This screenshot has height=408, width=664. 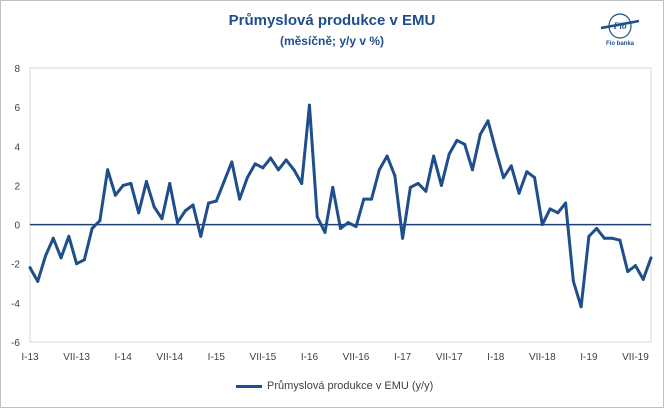 I want to click on x-tick-label: VII-18, so click(x=542, y=357).